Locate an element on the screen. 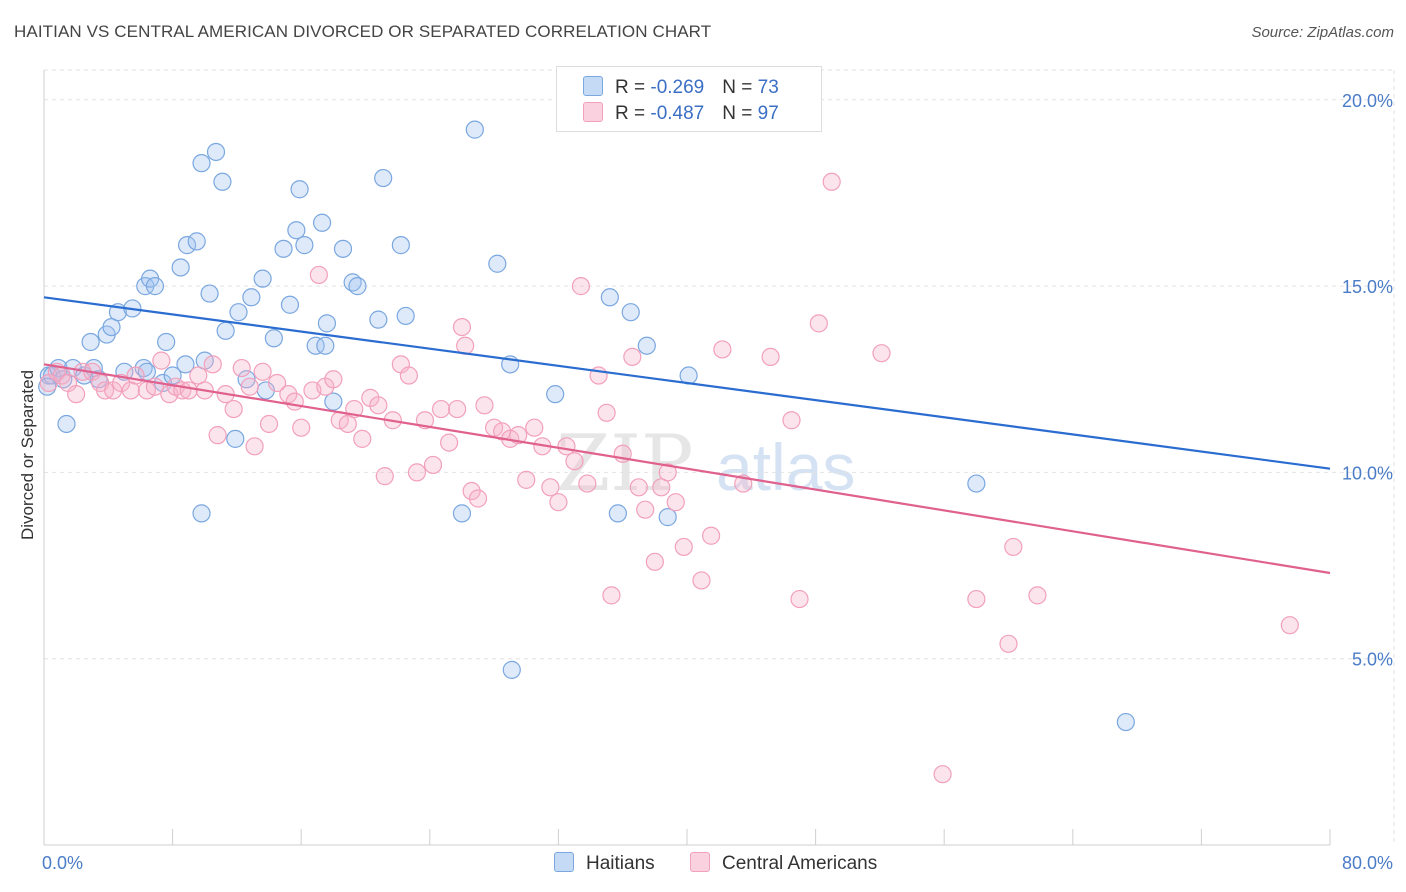 This screenshot has height=892, width=1406. legend-row-central-americans: R = -0.487 N = 97 is located at coordinates (681, 114).